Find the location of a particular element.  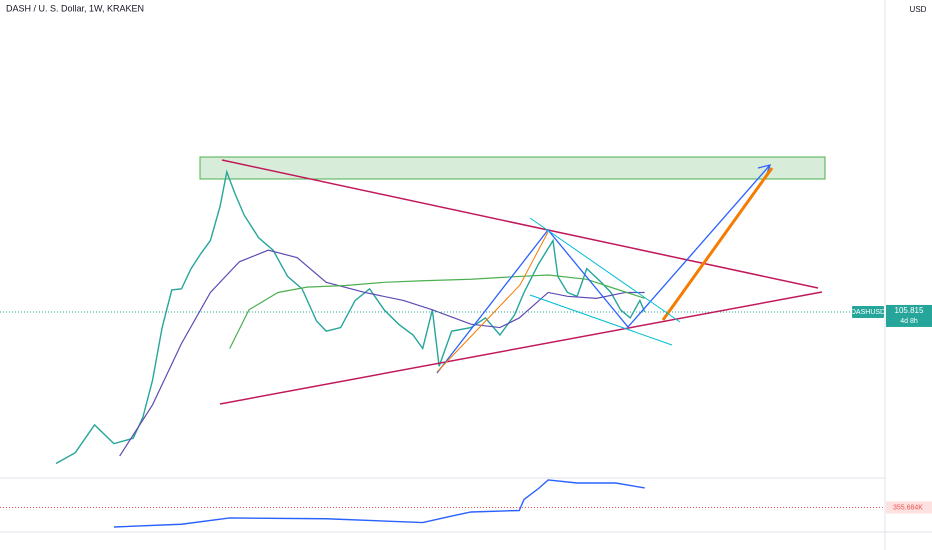

symbol-label: DASHUSD is located at coordinates (868, 312).